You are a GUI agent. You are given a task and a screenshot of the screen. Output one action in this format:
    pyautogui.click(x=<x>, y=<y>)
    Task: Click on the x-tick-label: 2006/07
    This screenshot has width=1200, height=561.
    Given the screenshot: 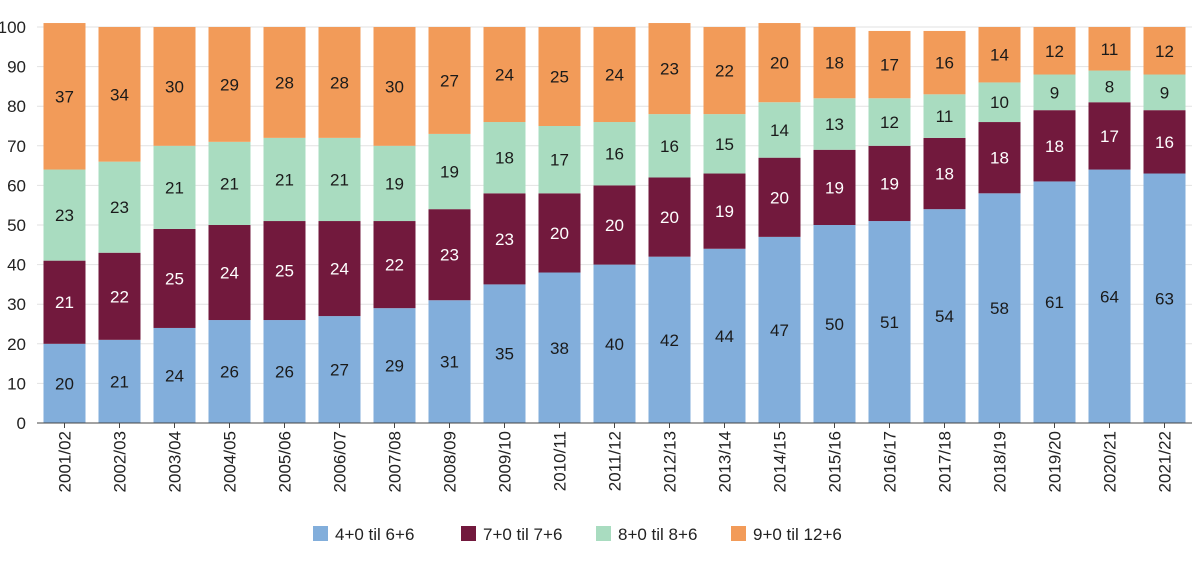 What is the action you would take?
    pyautogui.click(x=340, y=461)
    